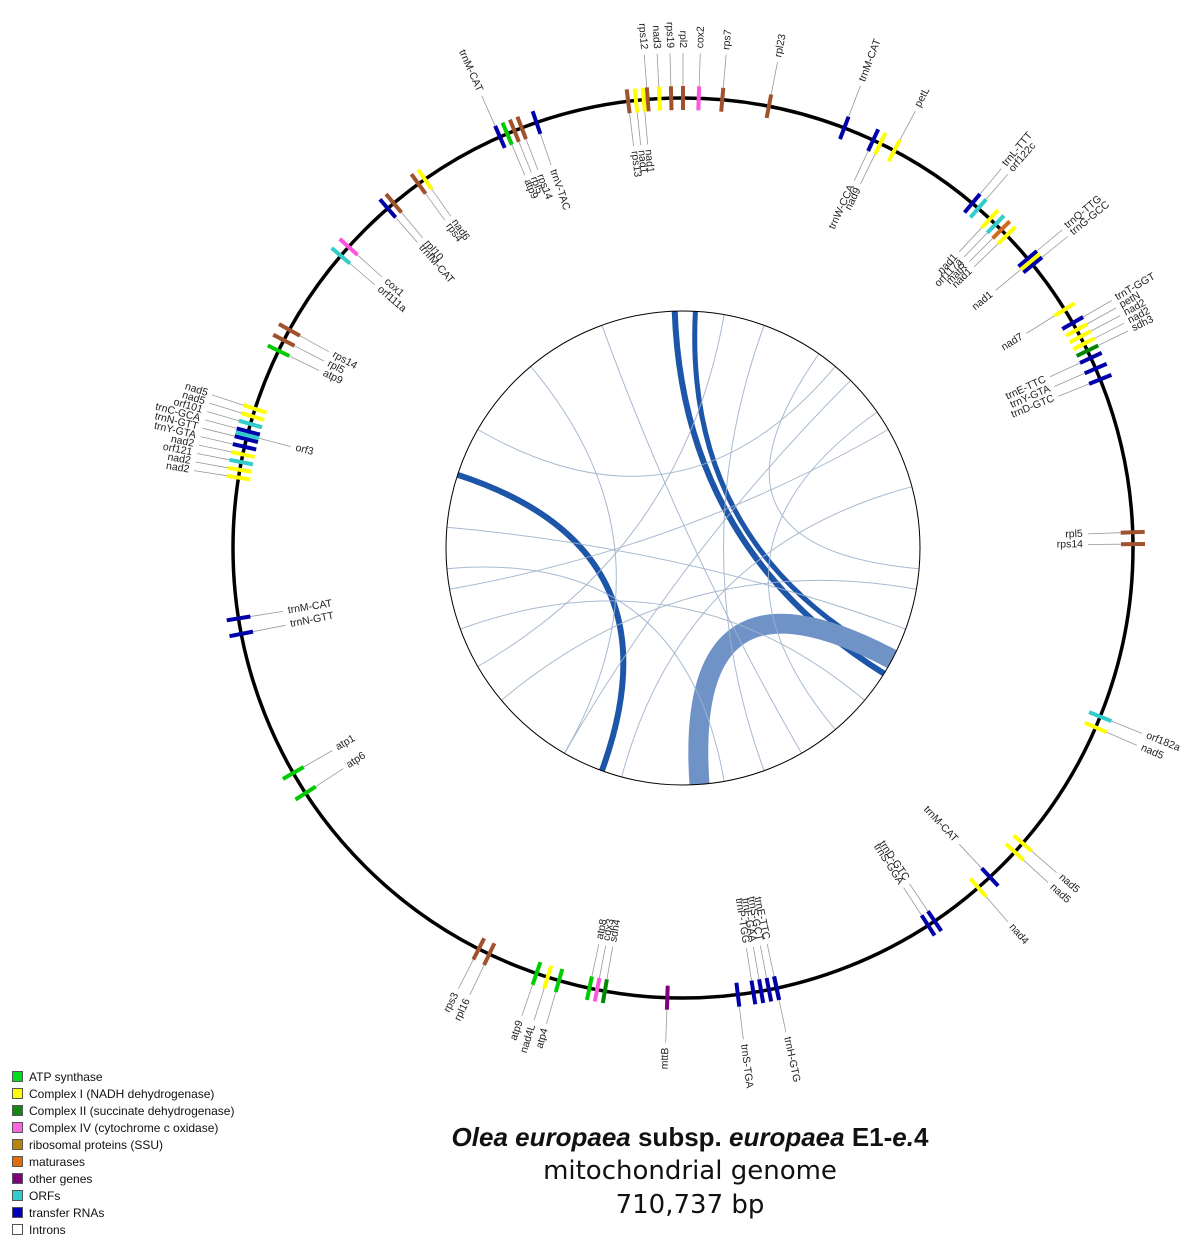 The height and width of the screenshot is (1244, 1201). Describe the element at coordinates (791, 1060) in the screenshot. I see `gene-label-53: trnH-GTG` at that location.